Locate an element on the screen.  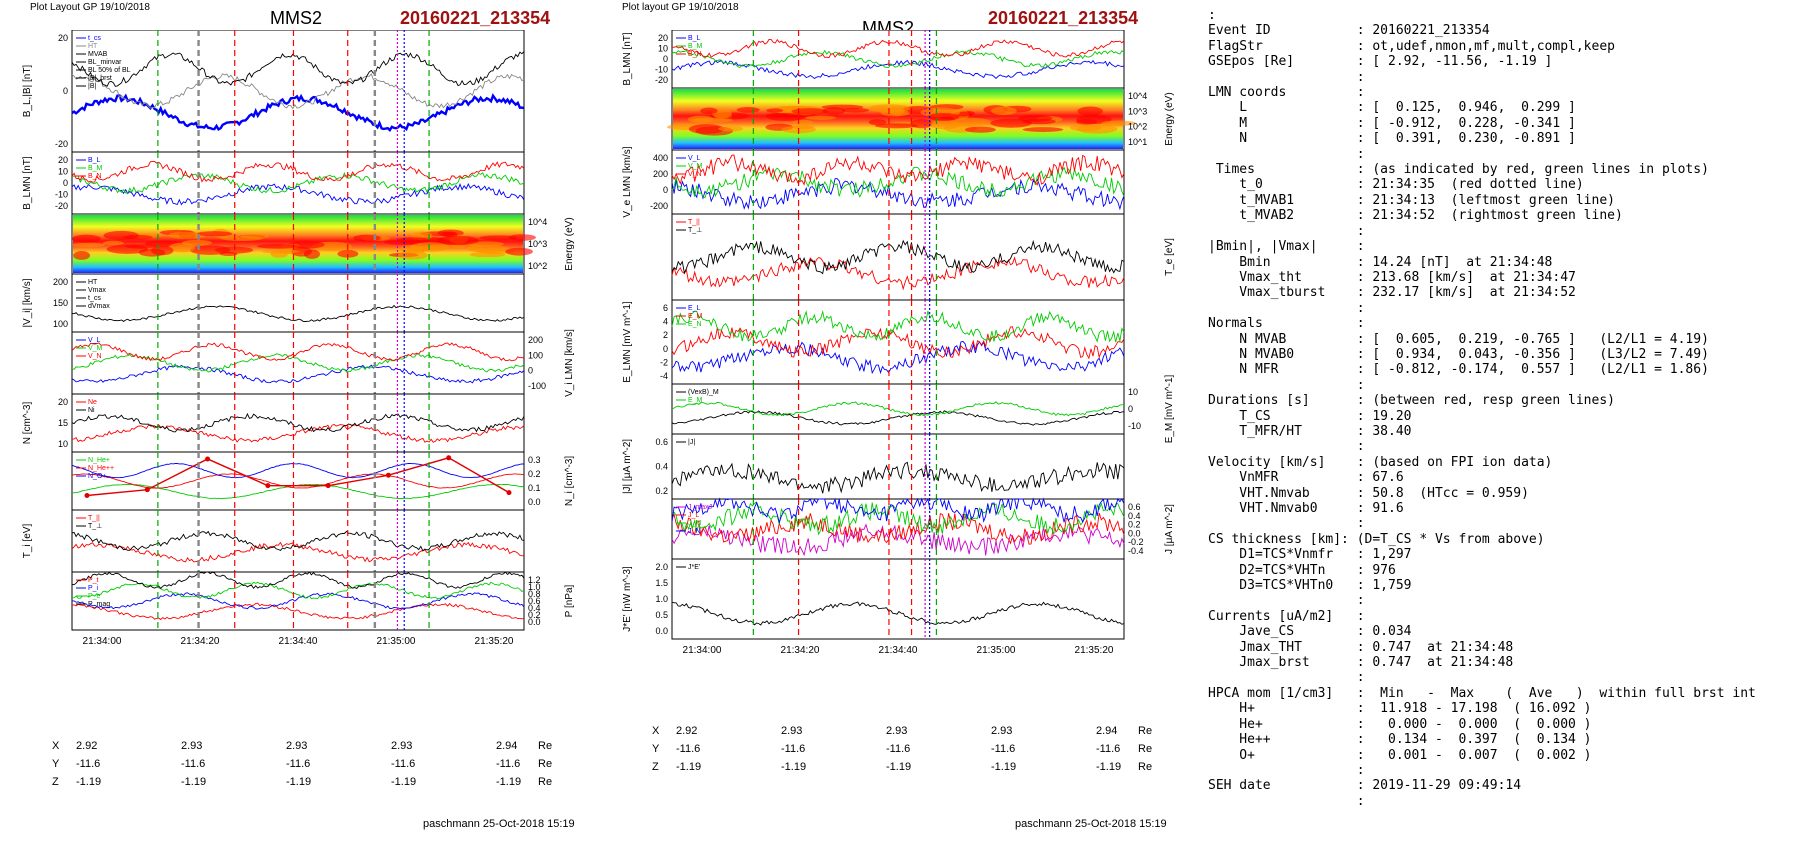
y-tick-label: 0 is located at coordinates (665, 190).